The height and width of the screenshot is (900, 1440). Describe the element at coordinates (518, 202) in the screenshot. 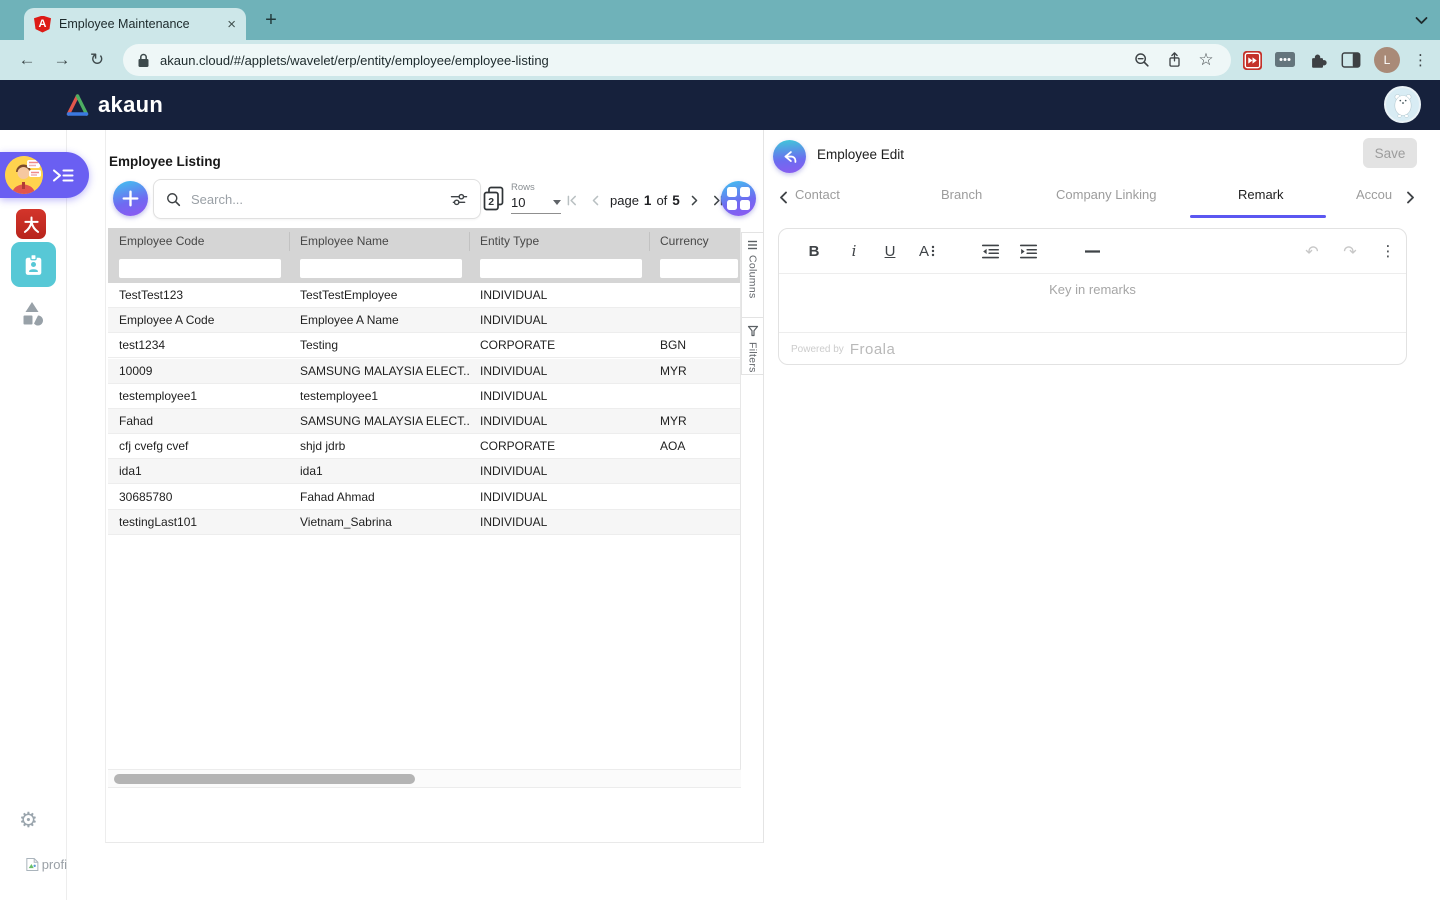

I see `rows-value: 10` at that location.